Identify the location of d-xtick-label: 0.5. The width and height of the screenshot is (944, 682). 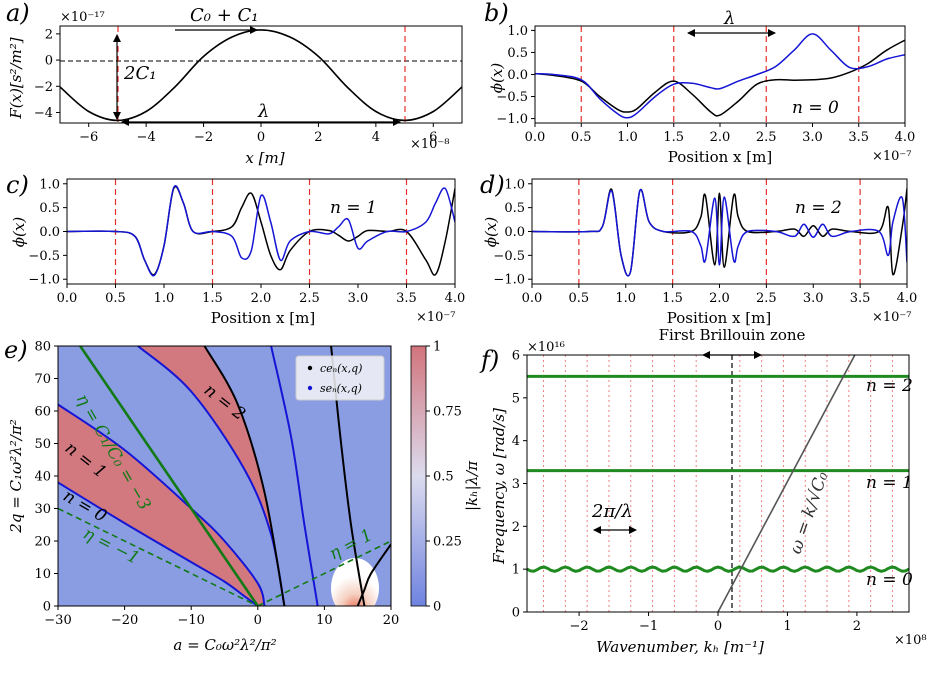
(579, 298).